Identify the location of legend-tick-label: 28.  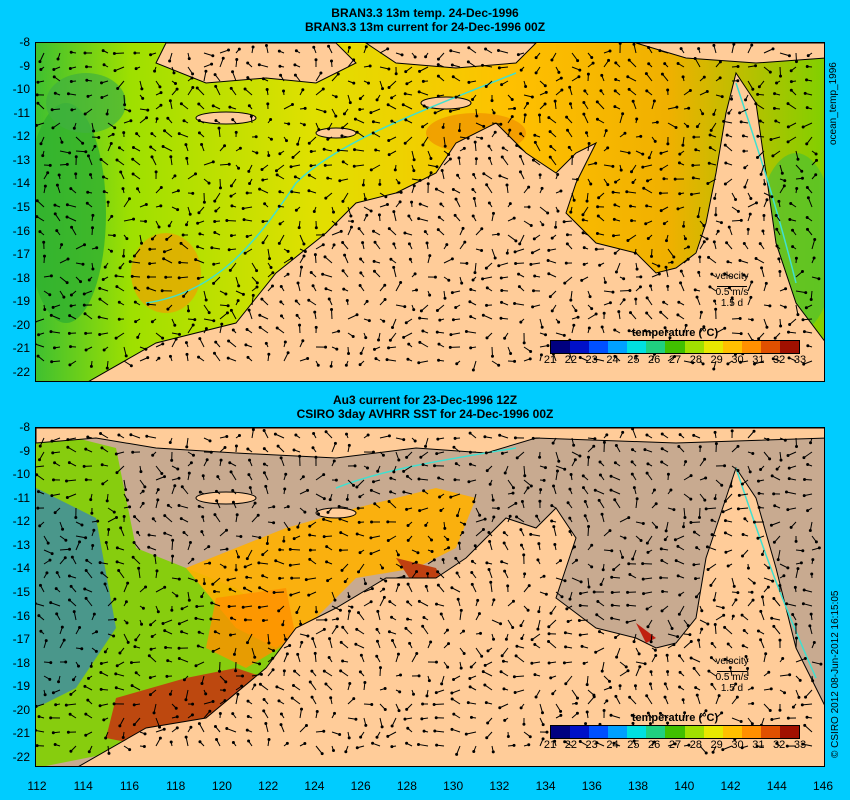
(695, 745).